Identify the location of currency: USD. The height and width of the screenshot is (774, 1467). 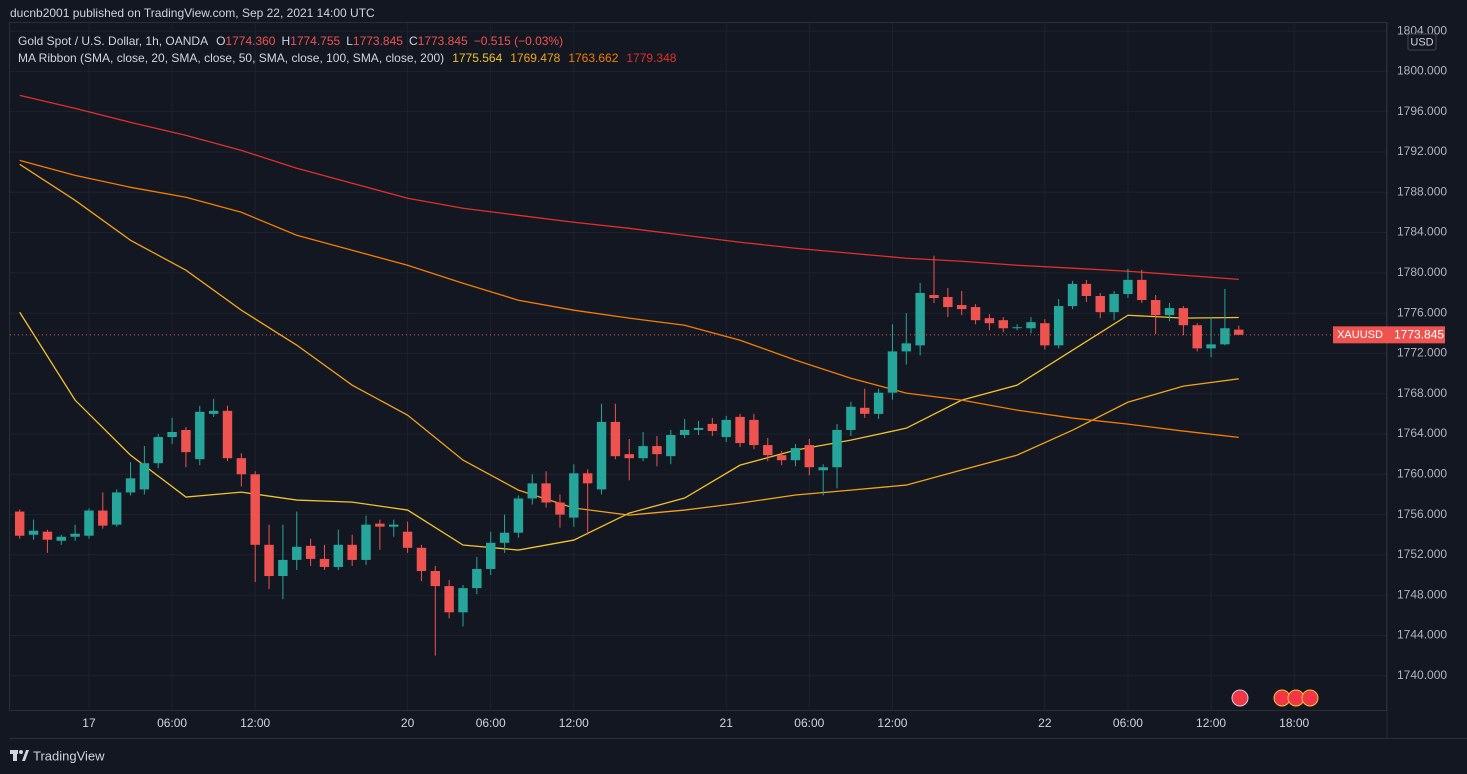
(1421, 42).